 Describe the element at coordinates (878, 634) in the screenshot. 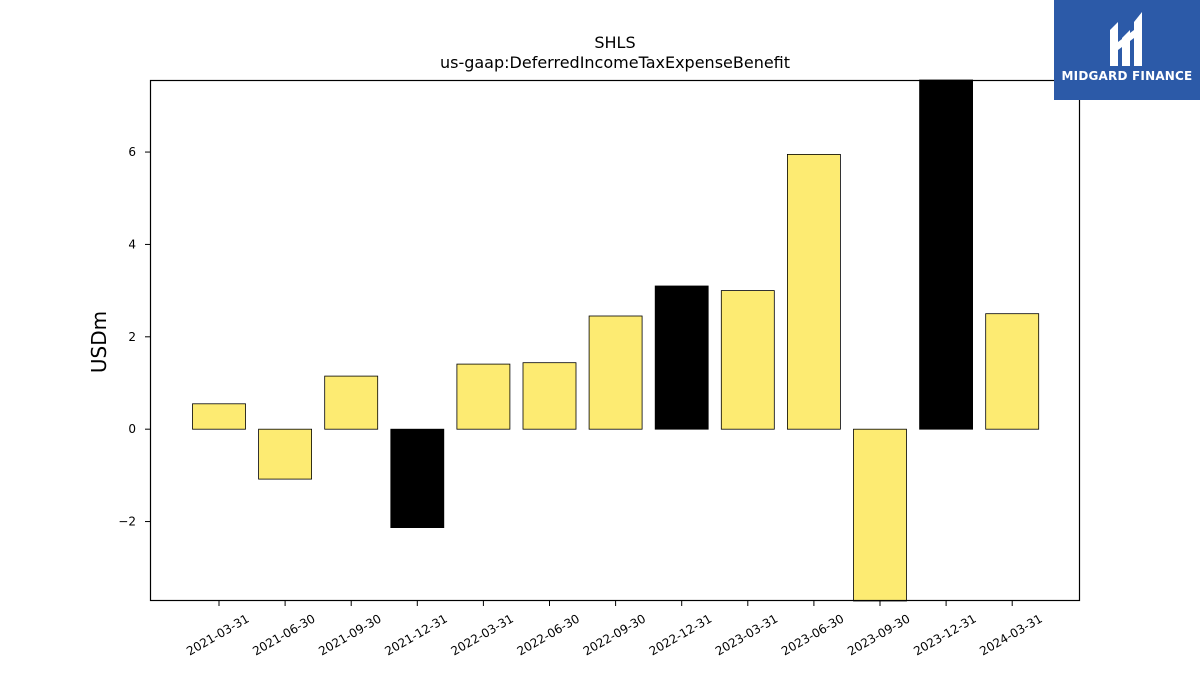

I see `x-tick-label: 2023-09-30` at that location.